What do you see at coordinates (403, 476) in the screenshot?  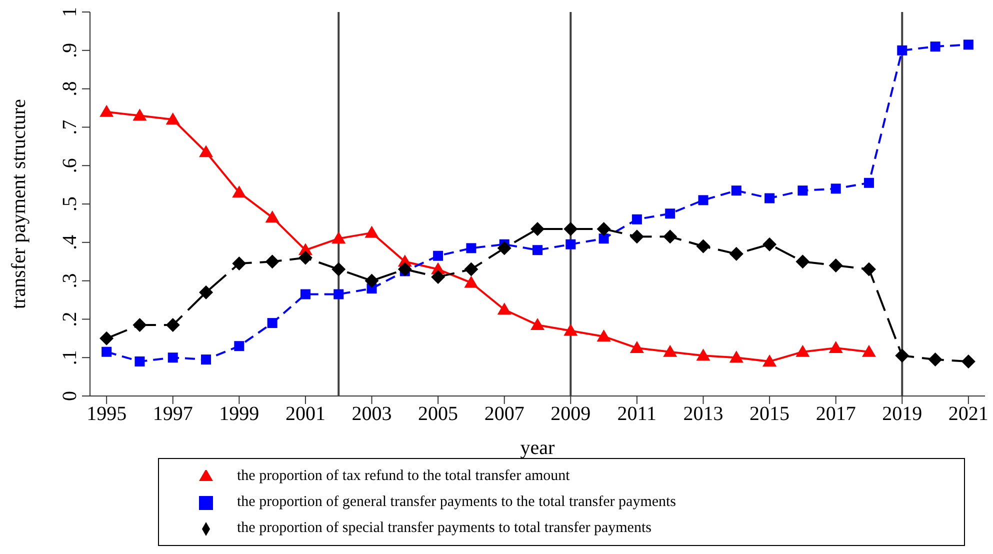 I see `legend-label: the proportion of tax refund to the total transfer amount` at bounding box center [403, 476].